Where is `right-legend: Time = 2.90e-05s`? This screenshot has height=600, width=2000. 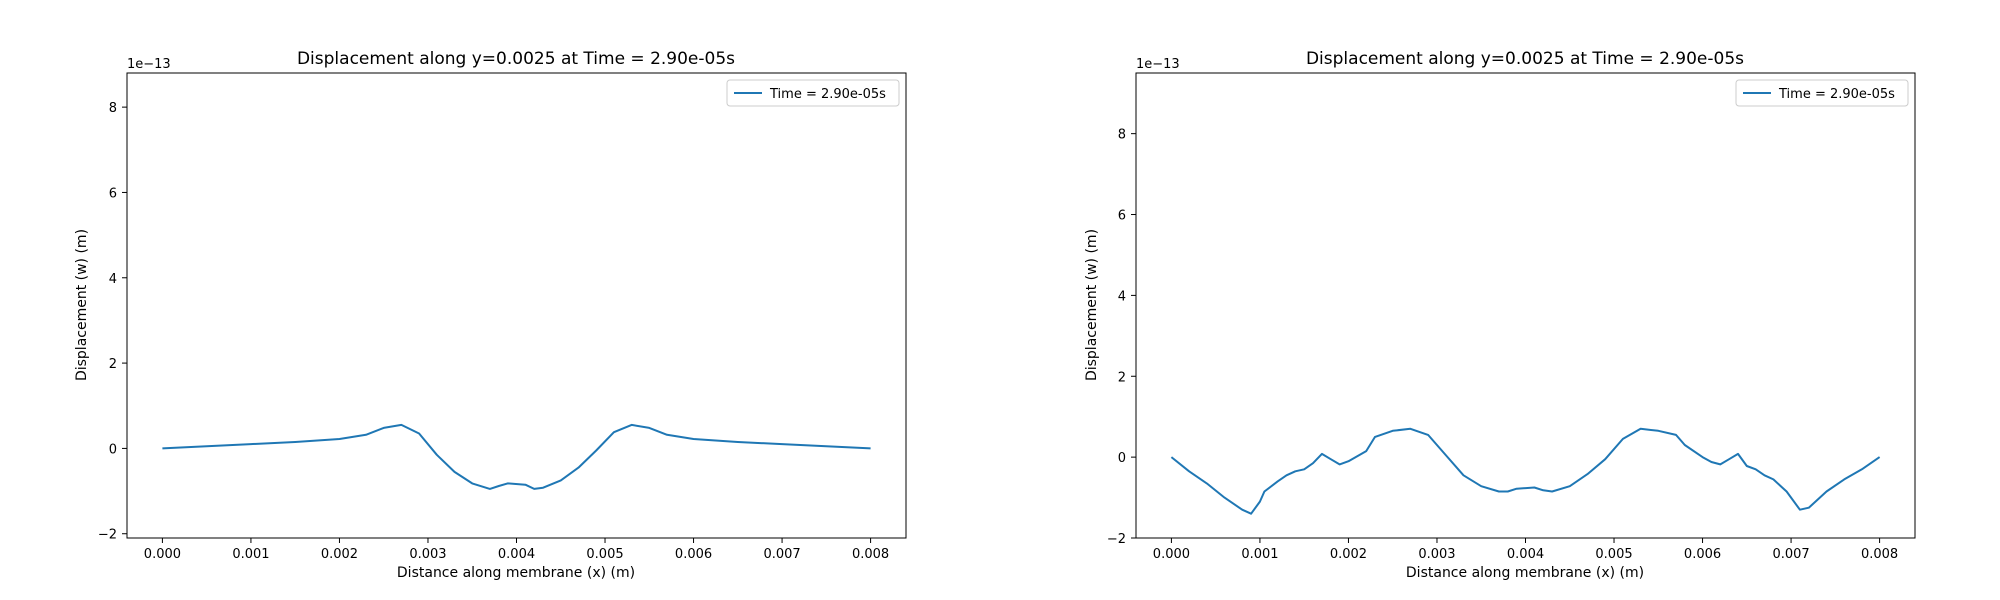 right-legend: Time = 2.90e-05s is located at coordinates (1822, 93).